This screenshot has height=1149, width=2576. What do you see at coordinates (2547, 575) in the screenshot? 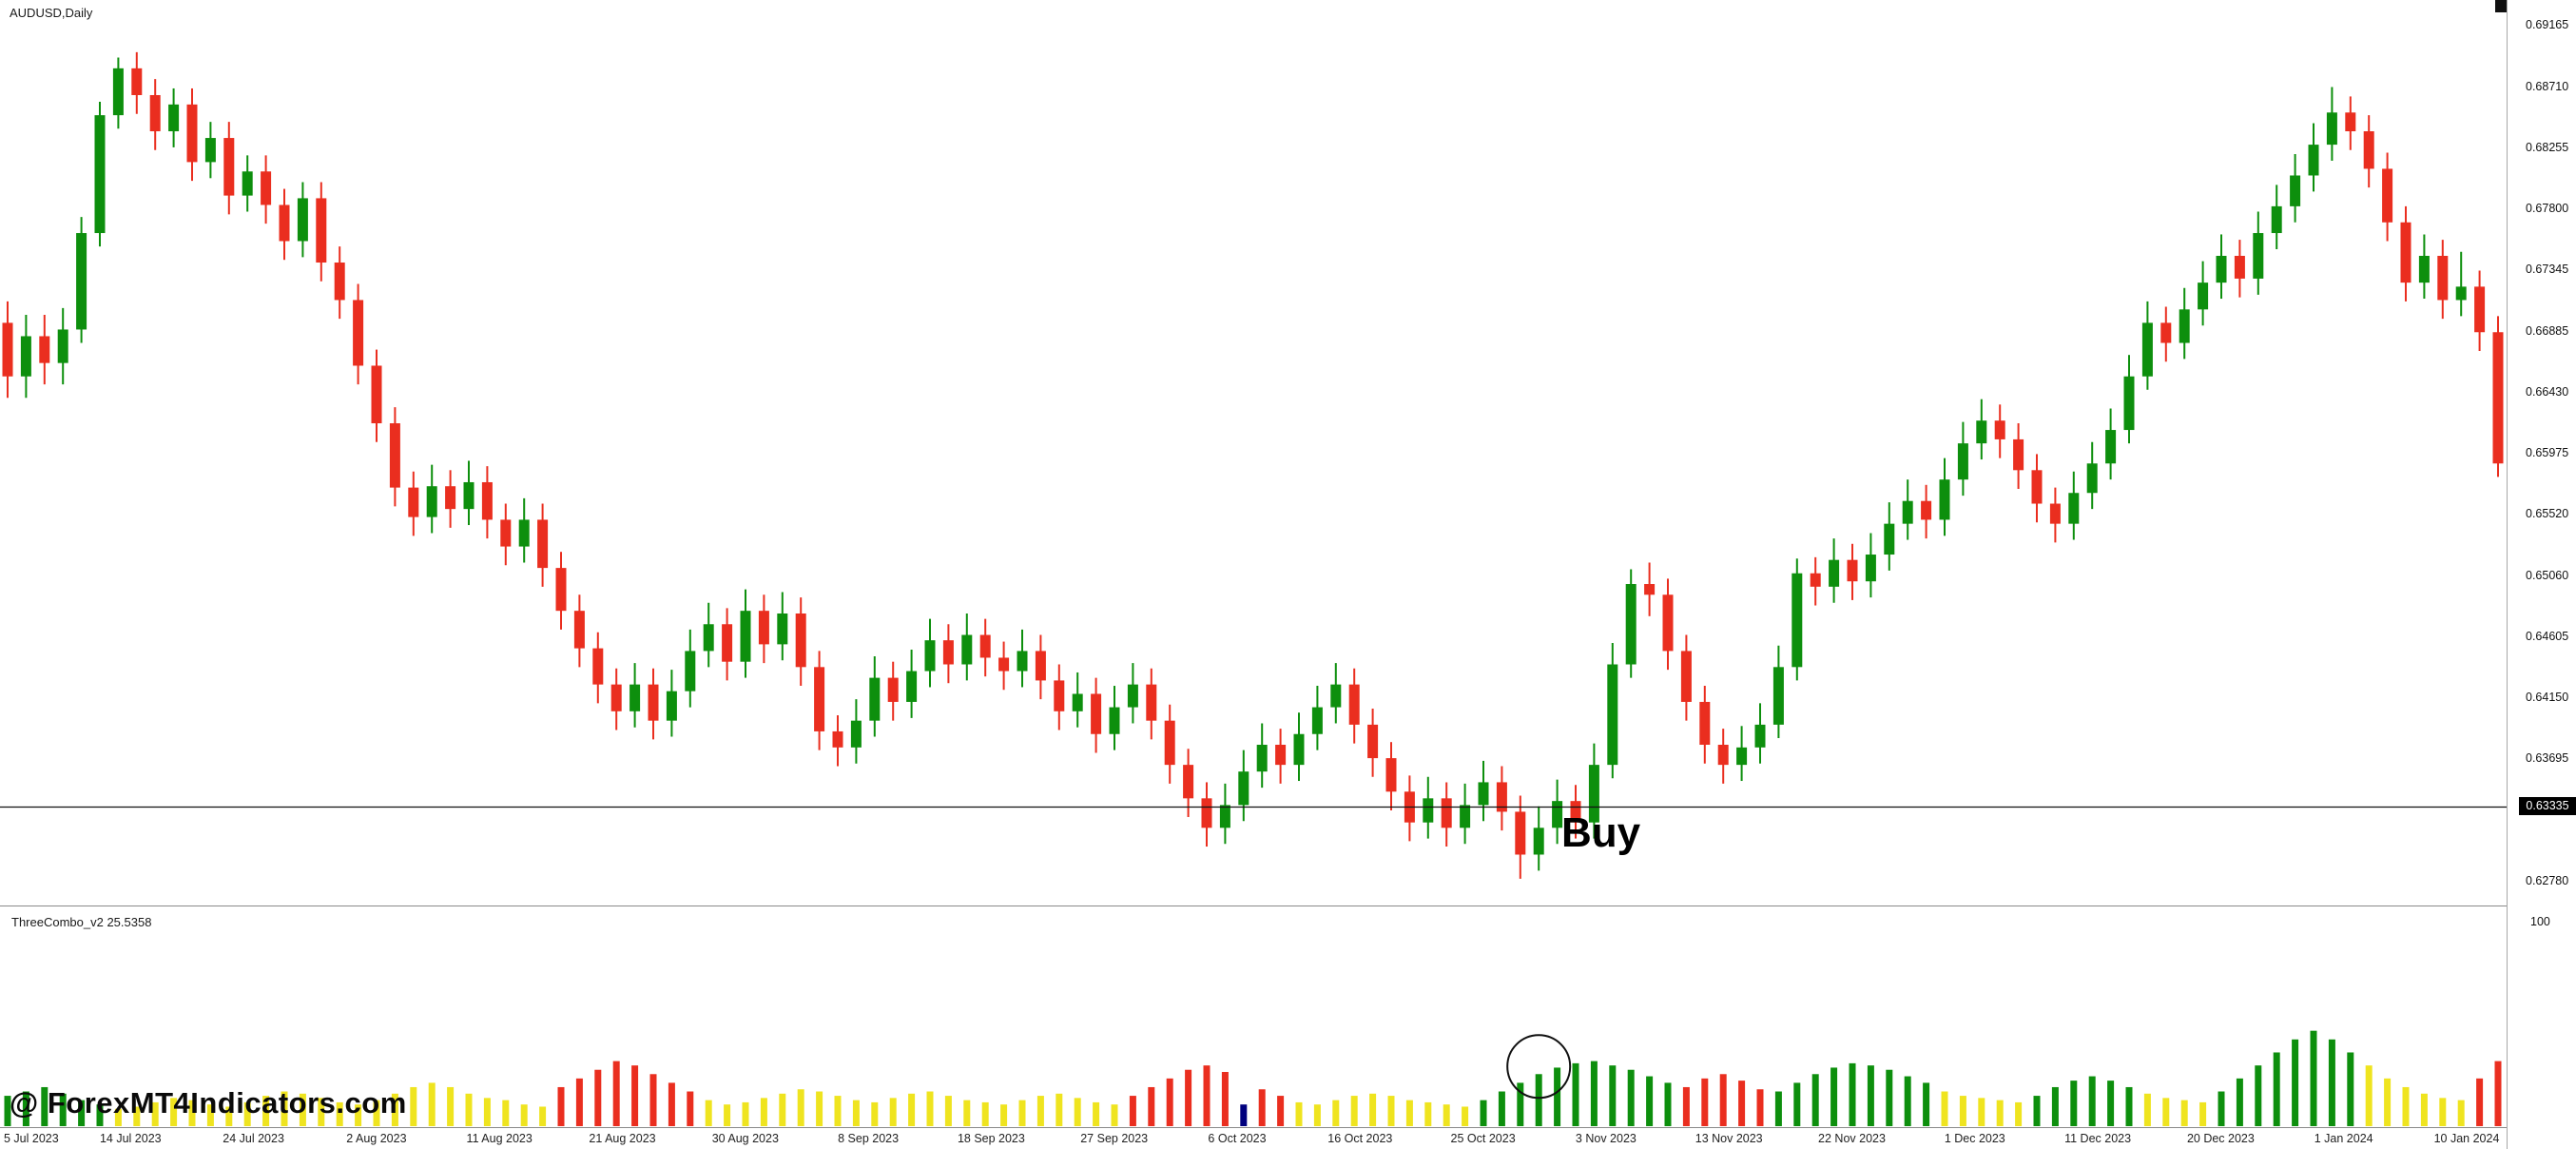
I see `price-tick-label: 0.65060` at bounding box center [2547, 575].